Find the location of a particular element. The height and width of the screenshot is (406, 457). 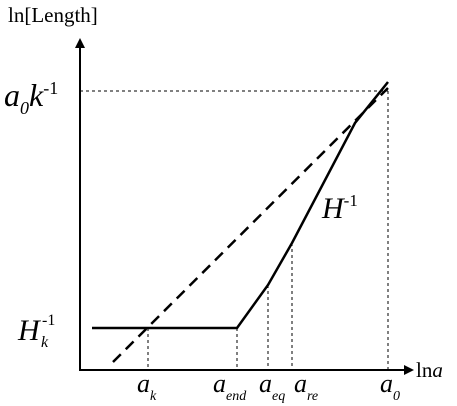

text-part: eq is located at coordinates (278, 396).